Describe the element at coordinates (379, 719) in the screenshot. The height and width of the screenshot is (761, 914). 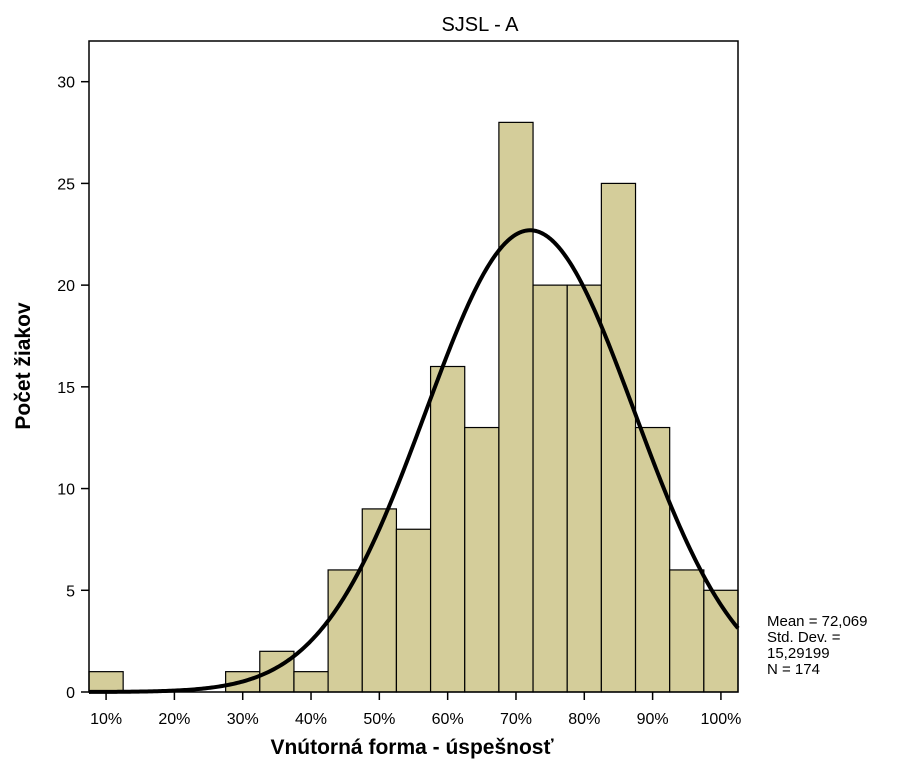
I see `x-tick-label: 50%` at that location.